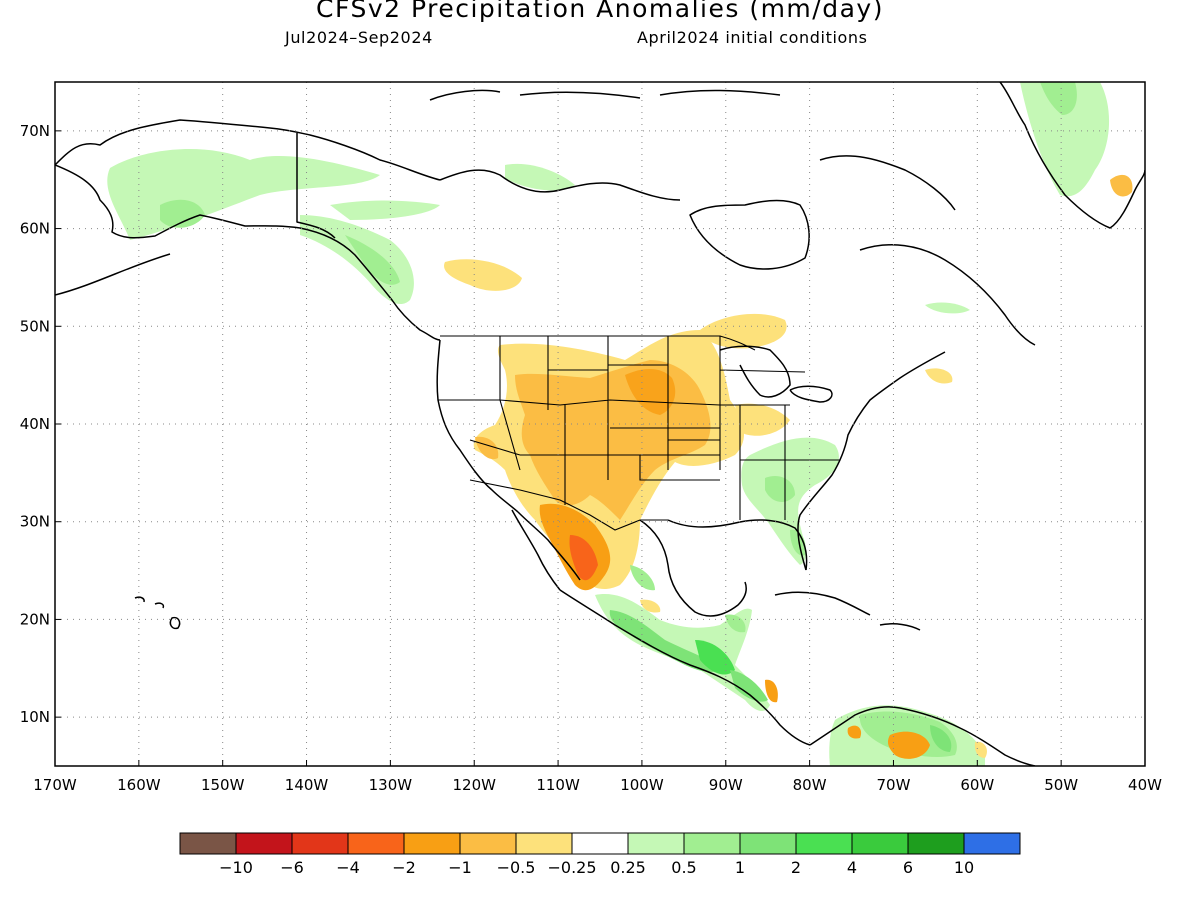 The width and height of the screenshot is (1200, 900). What do you see at coordinates (571, 867) in the screenshot?
I see `colorbar-label: −0.25` at bounding box center [571, 867].